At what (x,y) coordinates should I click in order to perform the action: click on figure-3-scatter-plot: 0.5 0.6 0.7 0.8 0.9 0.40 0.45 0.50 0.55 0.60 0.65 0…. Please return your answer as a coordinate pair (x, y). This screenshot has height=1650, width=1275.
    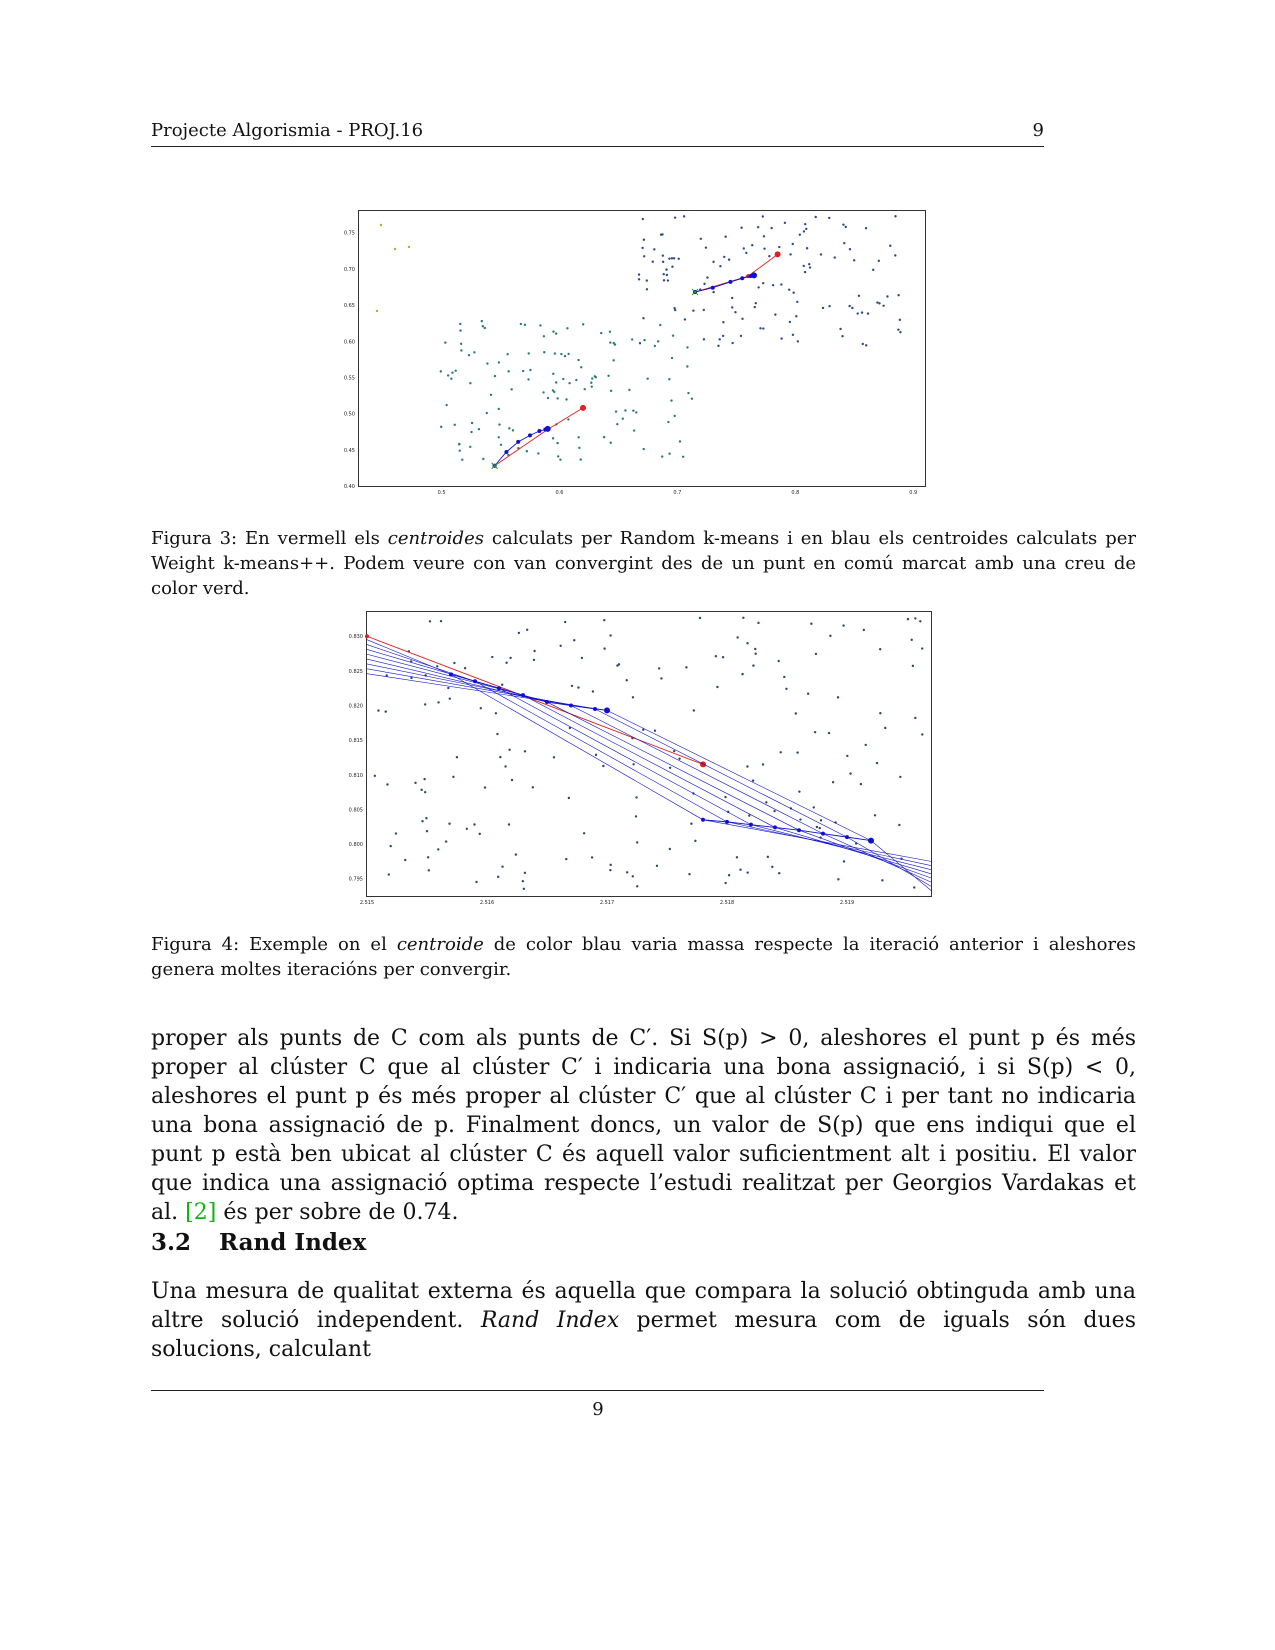
    Looking at the image, I should click on (635, 353).